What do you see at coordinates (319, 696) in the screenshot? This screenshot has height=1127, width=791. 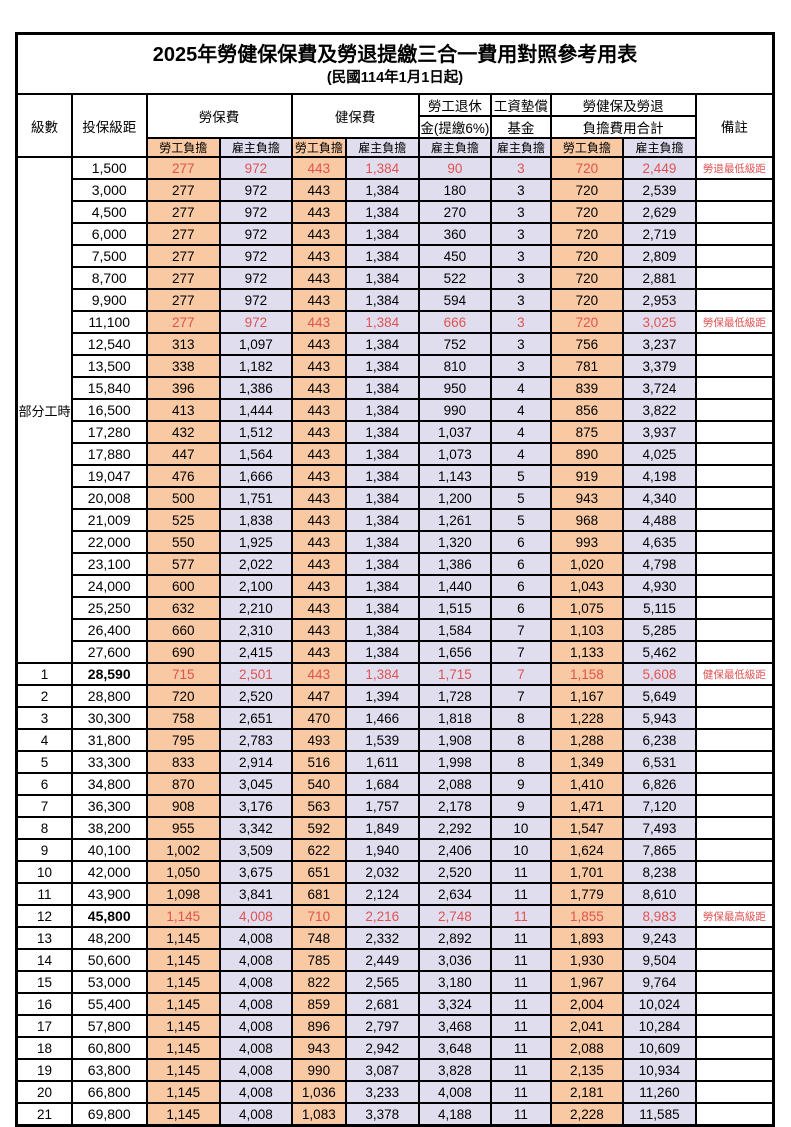 I see `value-cell: 447` at bounding box center [319, 696].